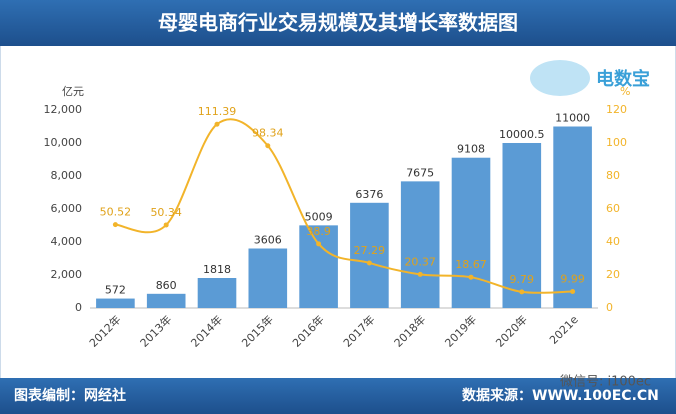  Describe the element at coordinates (522, 134) in the screenshot. I see `bar-value-label: 10000.5` at that location.